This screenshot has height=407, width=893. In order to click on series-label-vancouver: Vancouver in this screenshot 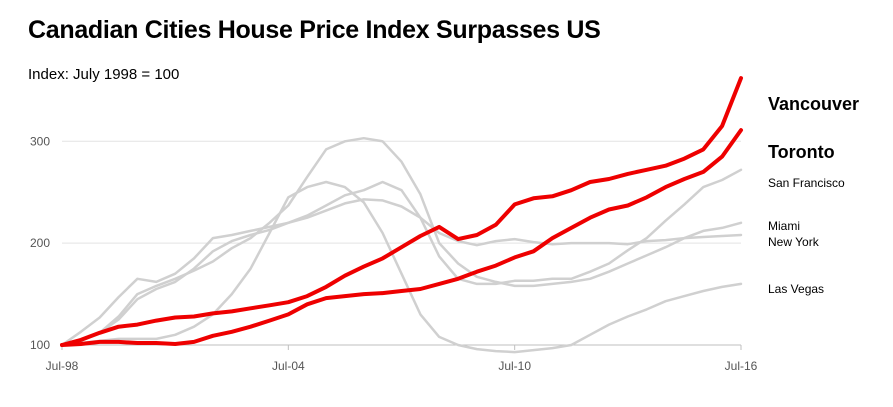, I will do `click(813, 104)`.